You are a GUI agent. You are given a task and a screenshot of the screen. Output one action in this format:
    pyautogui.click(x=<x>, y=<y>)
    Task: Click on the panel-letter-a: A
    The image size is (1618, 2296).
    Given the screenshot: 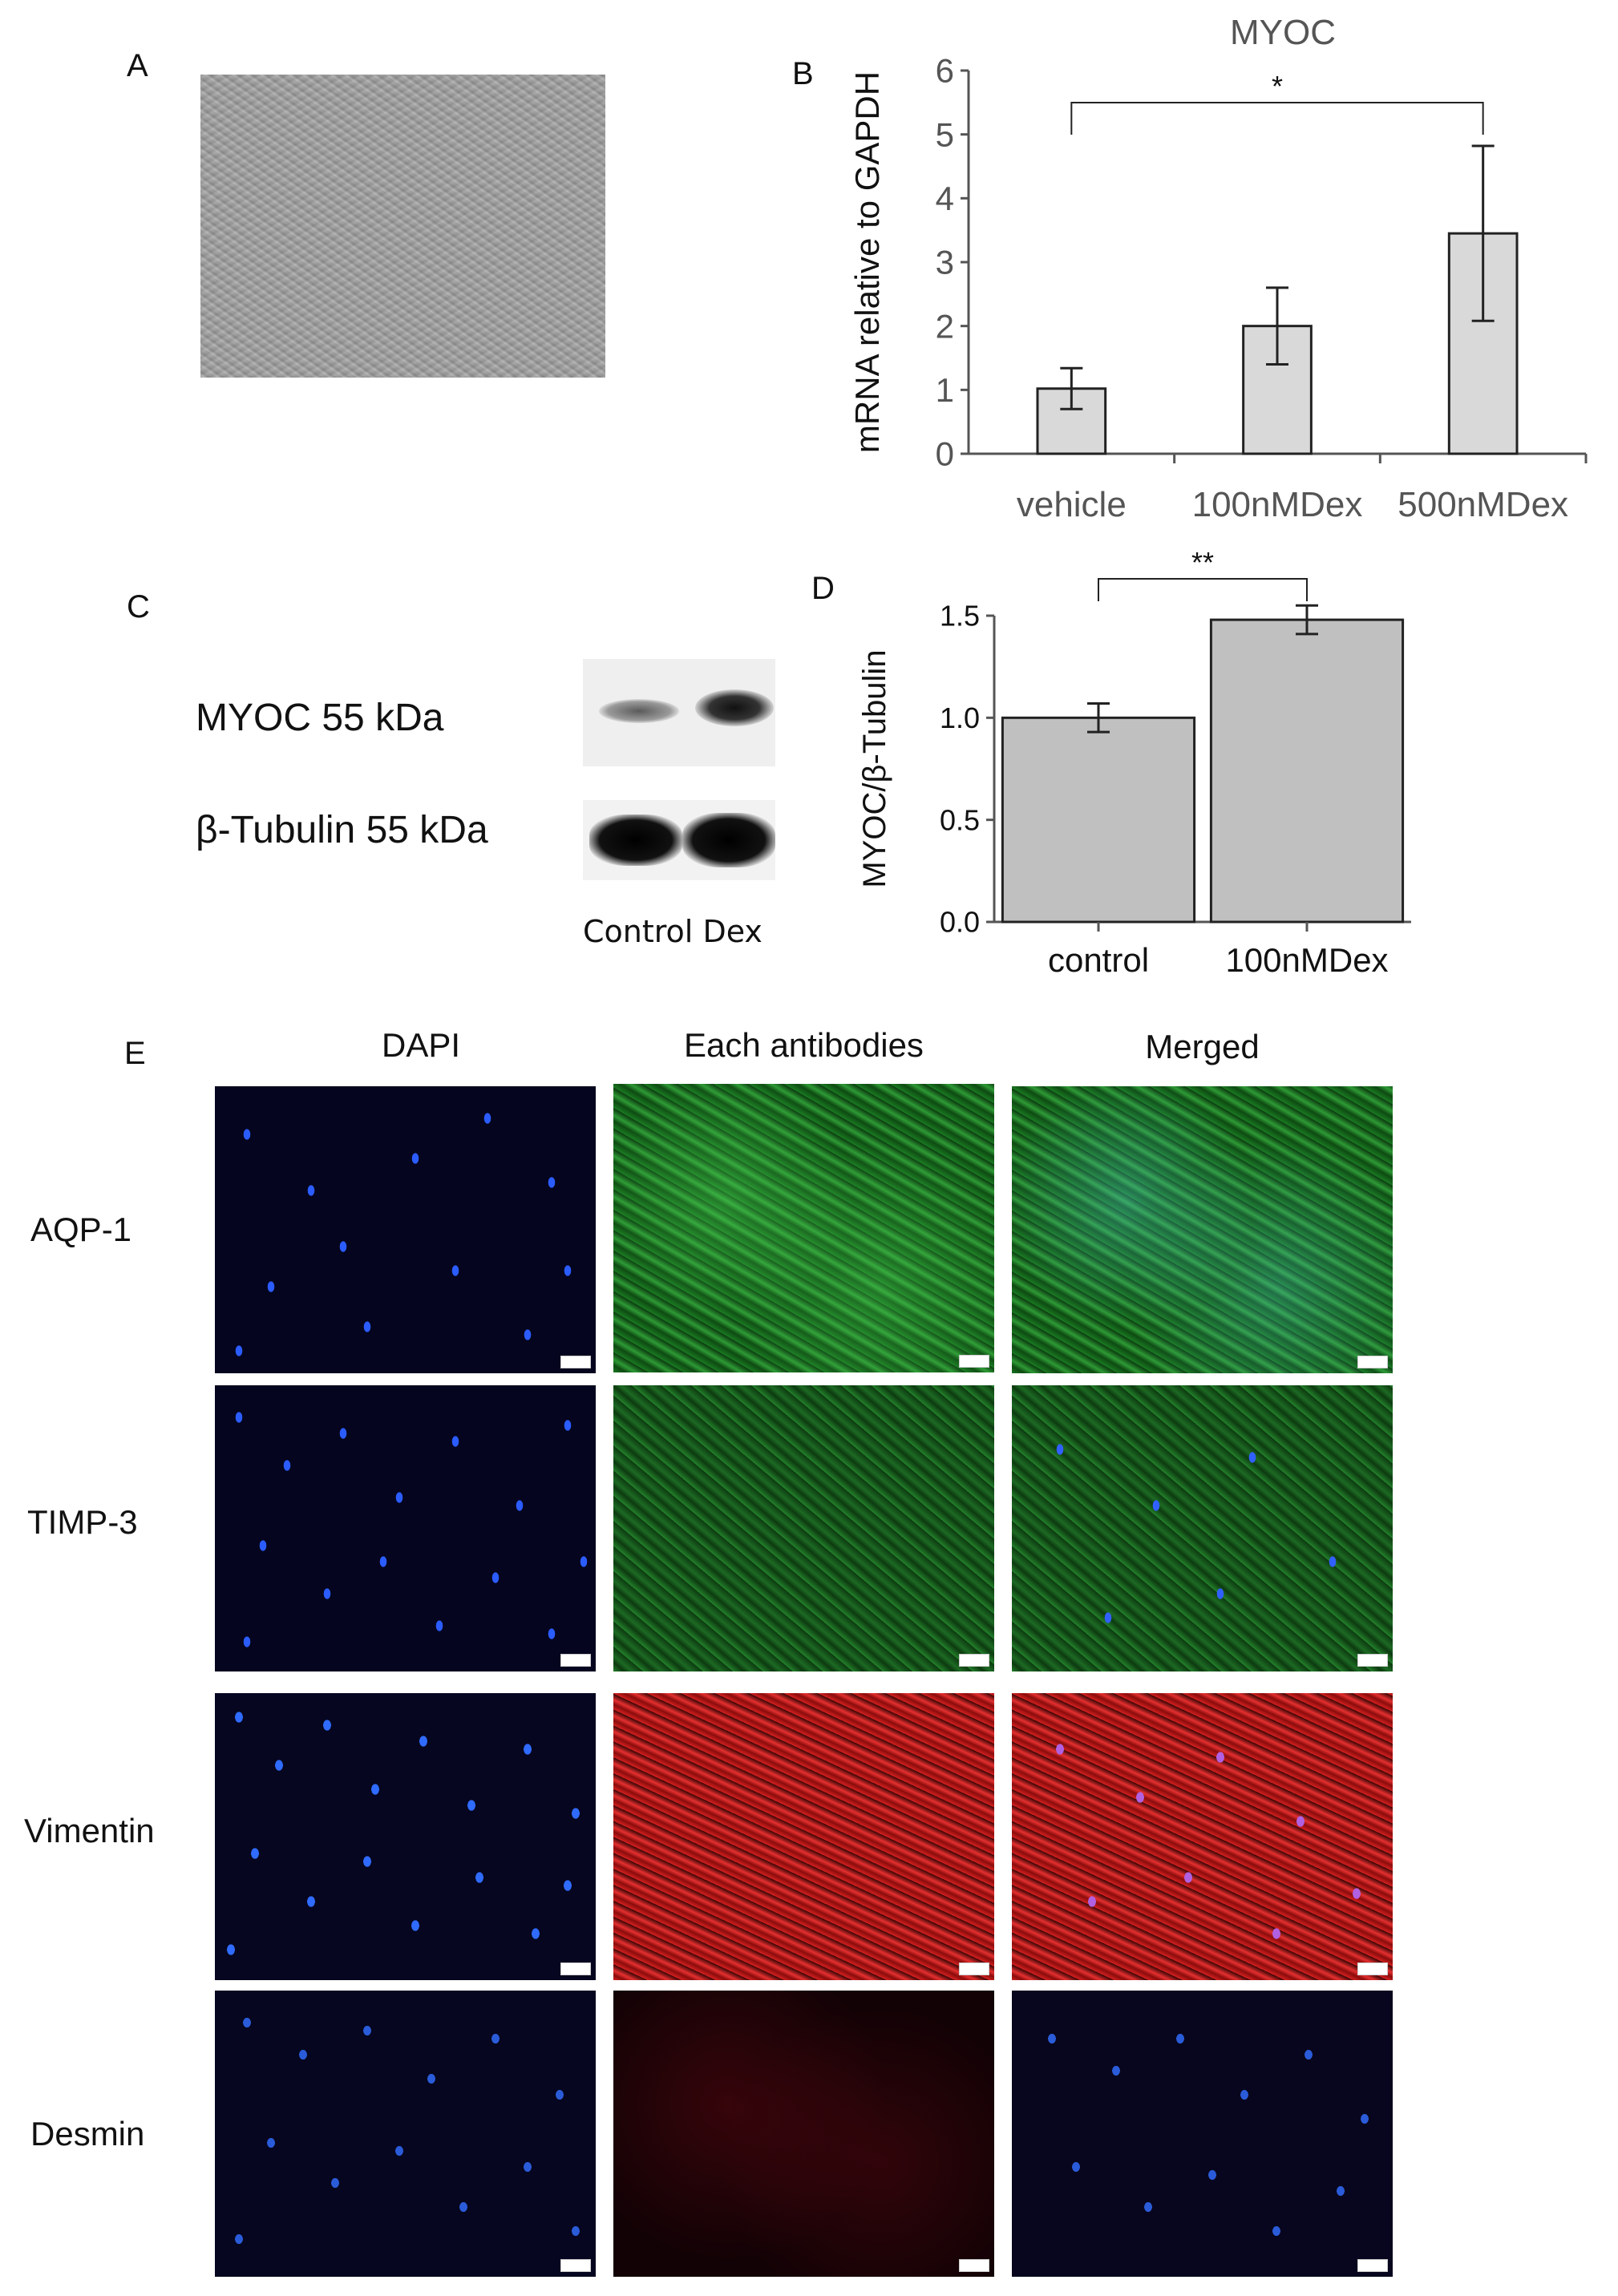 What is the action you would take?
    pyautogui.click(x=137, y=65)
    